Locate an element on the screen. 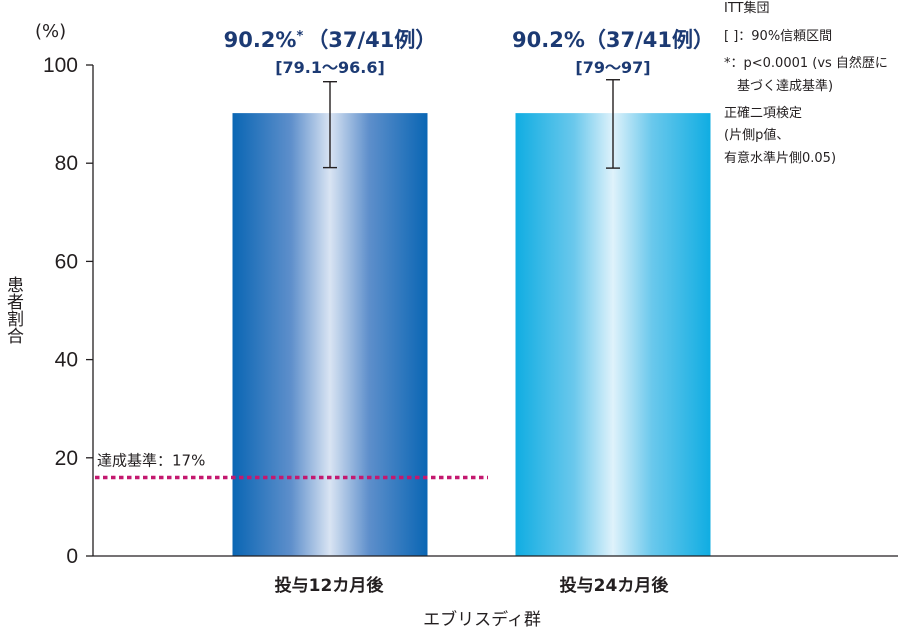  y-axis-title: 患者割合 is located at coordinates (13, 310).